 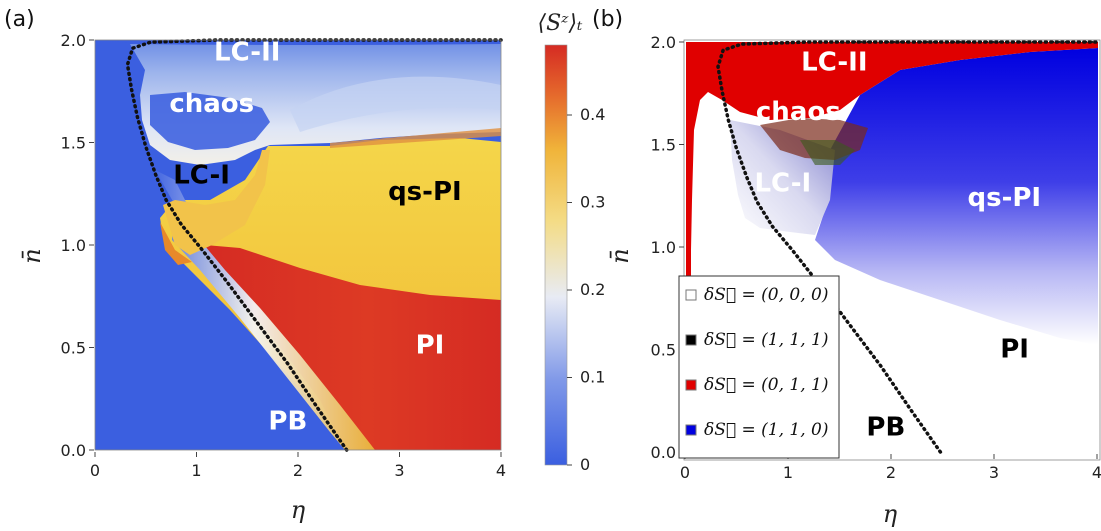 I want to click on y-axis-label-b: n̄, so click(x=620, y=255).